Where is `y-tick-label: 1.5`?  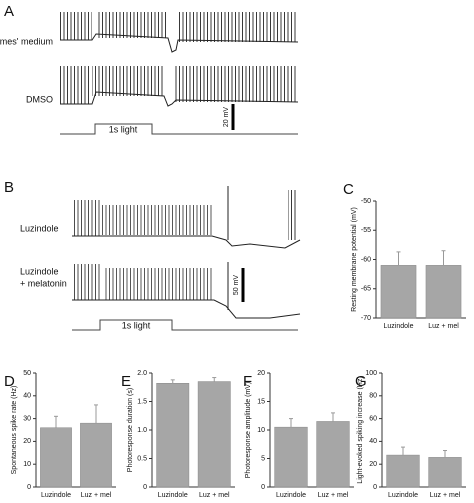
y-tick-label: 1.5 is located at coordinates (142, 401).